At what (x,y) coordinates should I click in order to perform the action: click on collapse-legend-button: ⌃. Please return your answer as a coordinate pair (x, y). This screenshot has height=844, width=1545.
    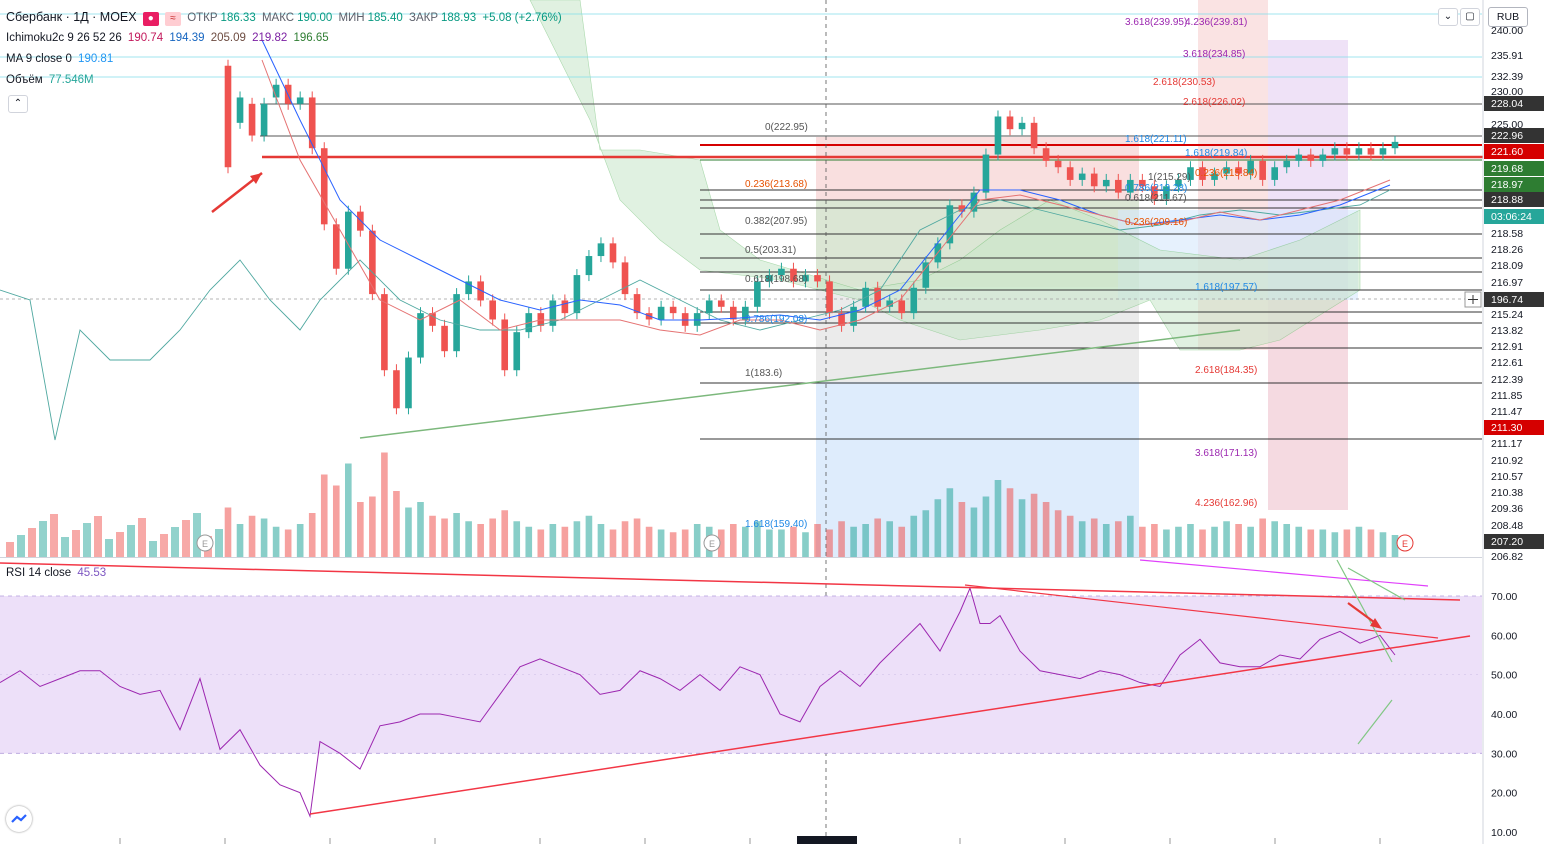
    Looking at the image, I should click on (18, 104).